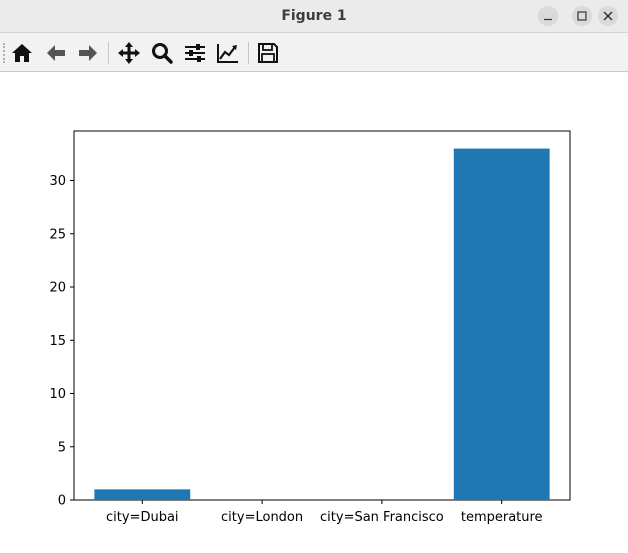  I want to click on toolbar-grip, so click(5, 53).